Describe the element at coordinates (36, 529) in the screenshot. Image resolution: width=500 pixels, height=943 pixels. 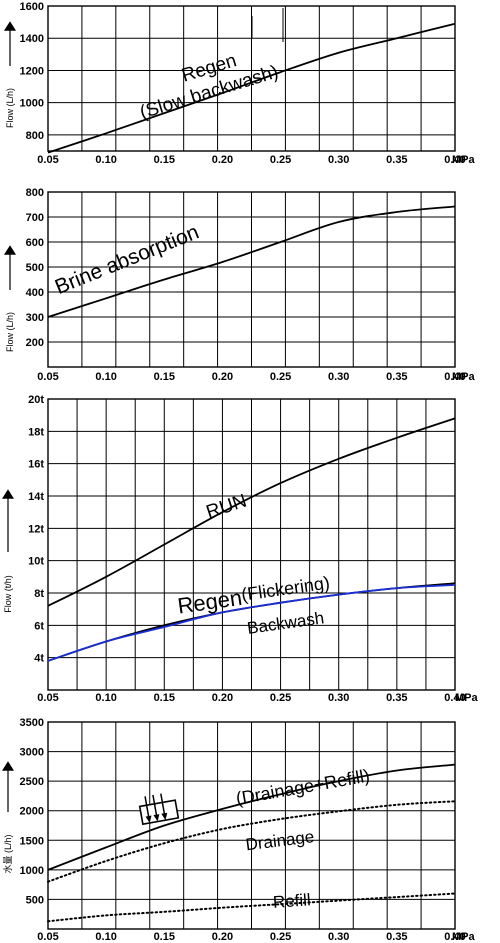
I see `chart-3-y-tick-label: 12t` at that location.